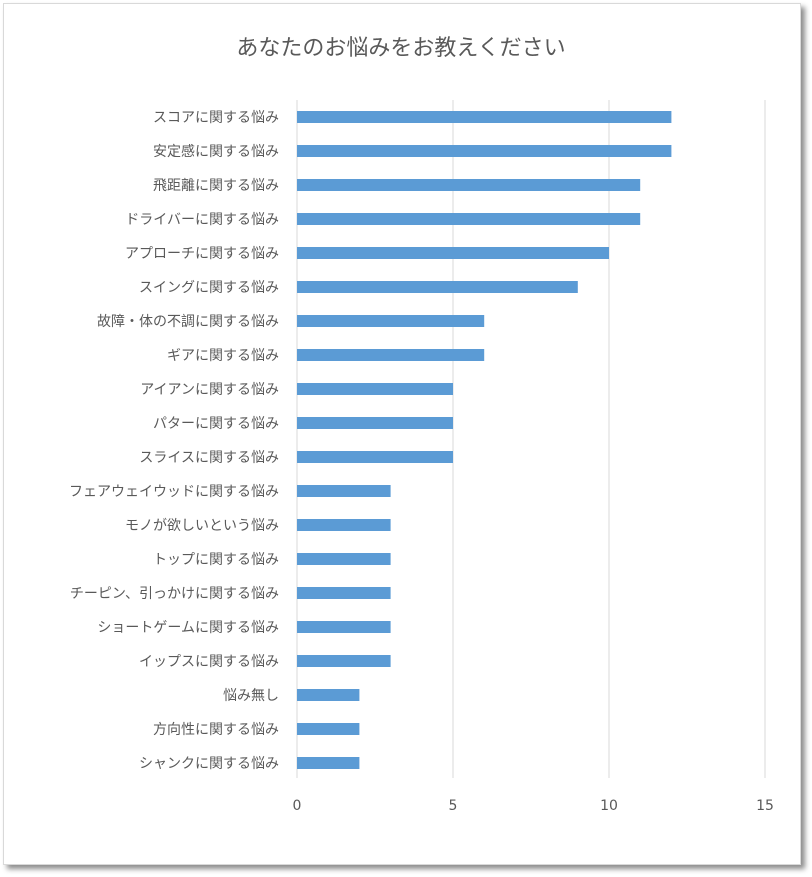 This screenshot has width=812, height=877. Describe the element at coordinates (297, 806) in the screenshot. I see `x-tick-label: 0` at that location.